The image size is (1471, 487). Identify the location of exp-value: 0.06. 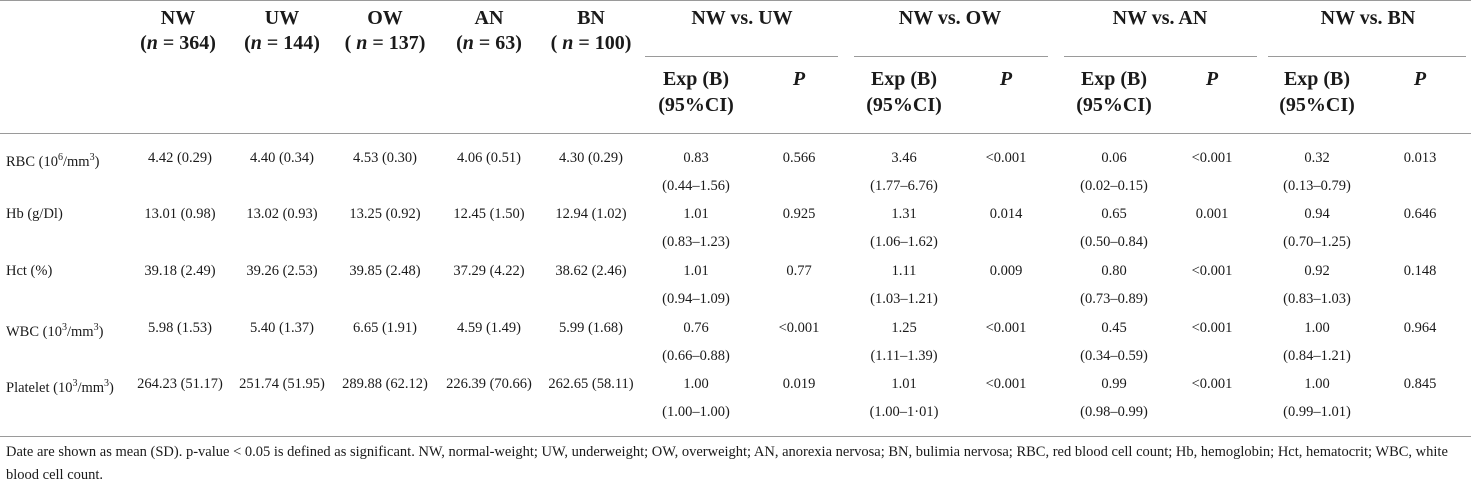
(1114, 158).